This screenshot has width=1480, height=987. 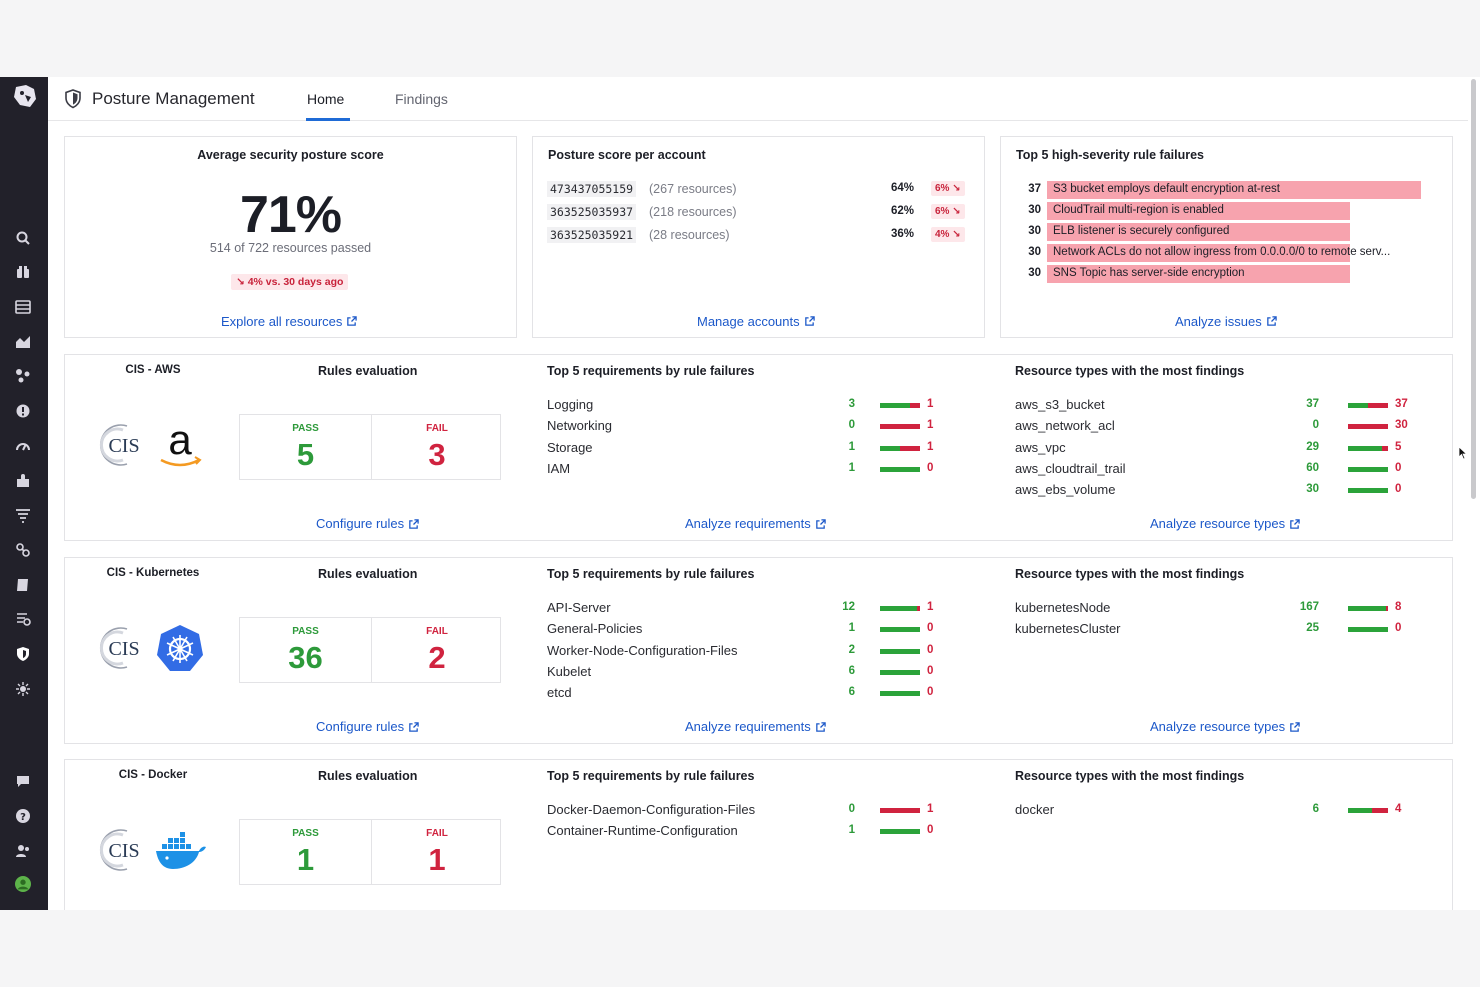 I want to click on page-header: Posture Management Home Findings, so click(x=758, y=99).